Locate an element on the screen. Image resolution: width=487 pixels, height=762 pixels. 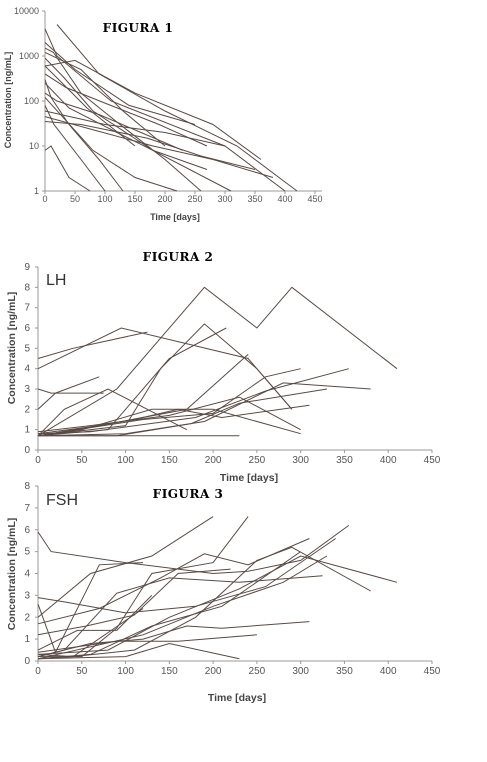
chart-3-series-10-line is located at coordinates (180, 616).